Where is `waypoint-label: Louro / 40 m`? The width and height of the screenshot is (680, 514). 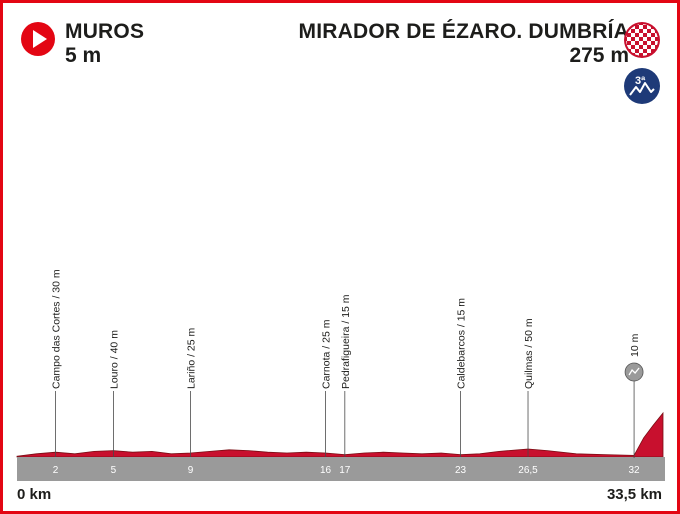 waypoint-label: Louro / 40 m is located at coordinates (114, 359).